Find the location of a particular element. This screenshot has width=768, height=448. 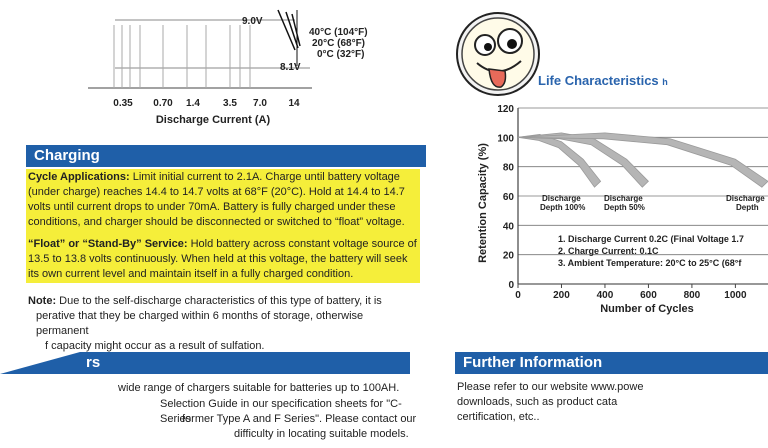

curve-label: Depth 100% is located at coordinates (562, 207).